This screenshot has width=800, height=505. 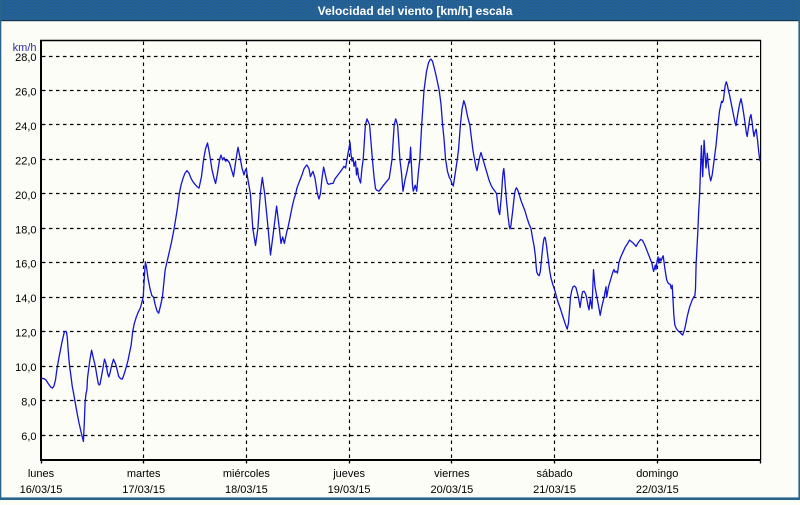 What do you see at coordinates (25, 368) in the screenshot?
I see `svg-text: 10,0` at bounding box center [25, 368].